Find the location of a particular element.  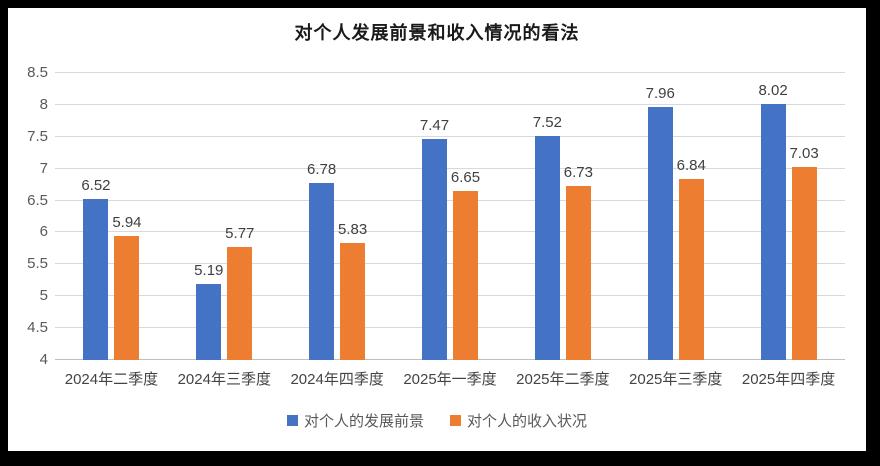

bar-value-label: 6.78 is located at coordinates (322, 169).